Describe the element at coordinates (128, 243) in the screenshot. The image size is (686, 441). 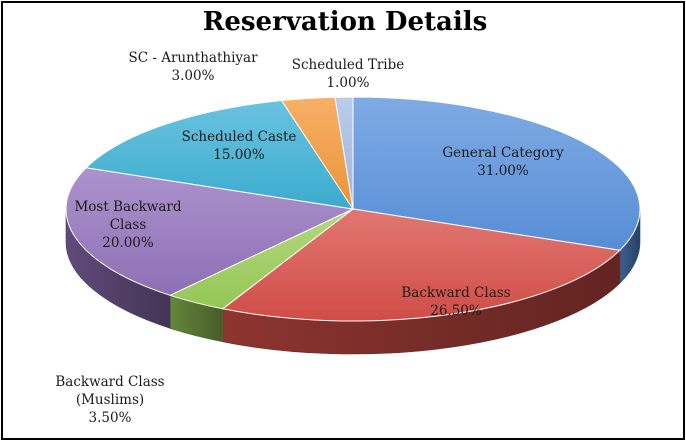
I see `slice-value: 20.00%` at that location.